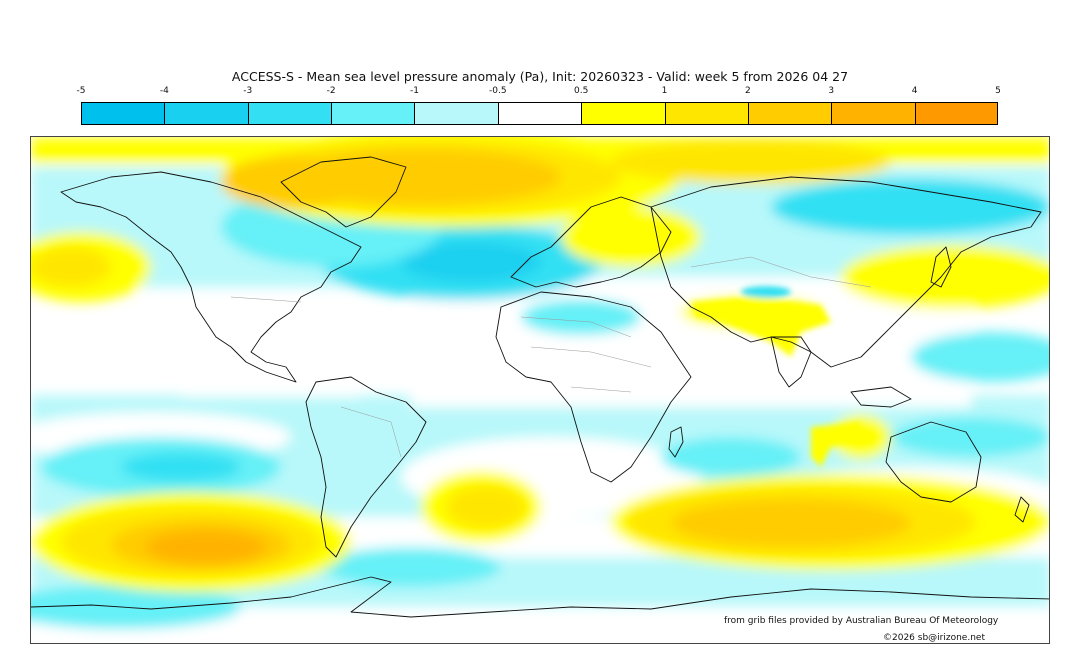 The image size is (1080, 658). I want to click on asia-outline, so click(846, 272).